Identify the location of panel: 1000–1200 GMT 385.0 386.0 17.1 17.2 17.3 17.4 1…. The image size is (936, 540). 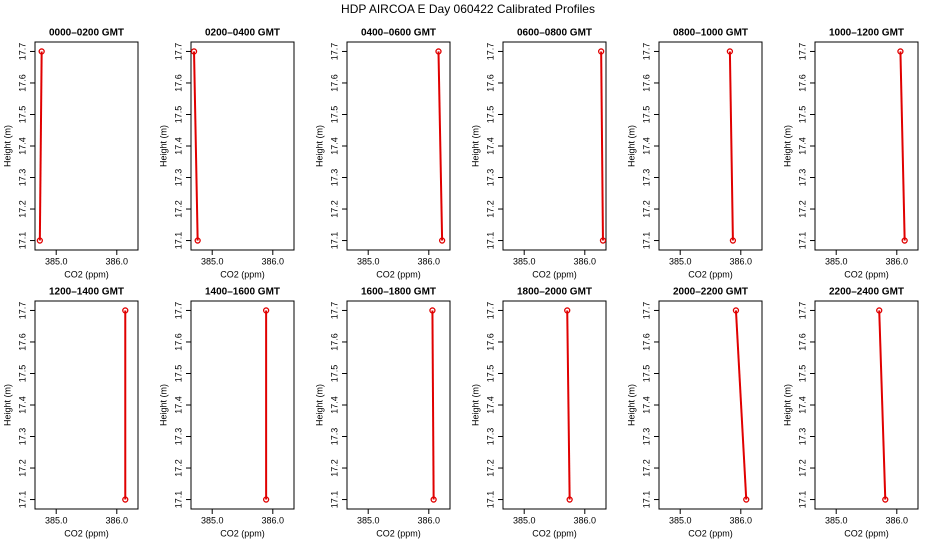
(850, 153).